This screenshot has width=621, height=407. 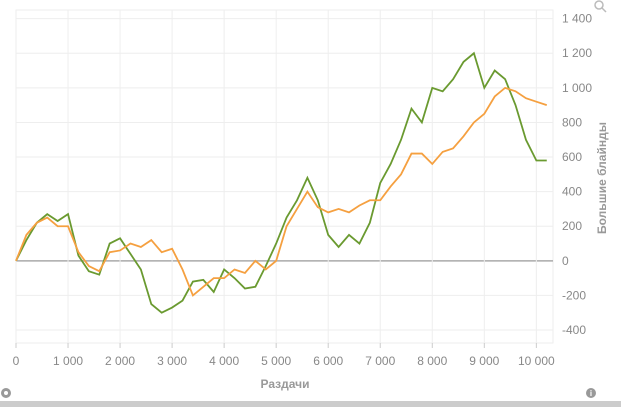 I want to click on x-tick-label: 7 000, so click(x=380, y=361).